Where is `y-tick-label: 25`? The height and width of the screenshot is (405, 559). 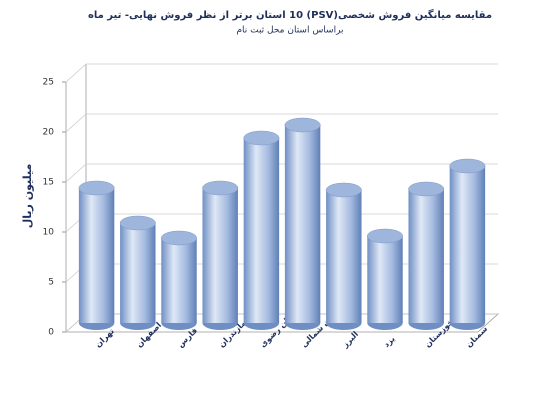
y-tick-label: 25 is located at coordinates (48, 83).